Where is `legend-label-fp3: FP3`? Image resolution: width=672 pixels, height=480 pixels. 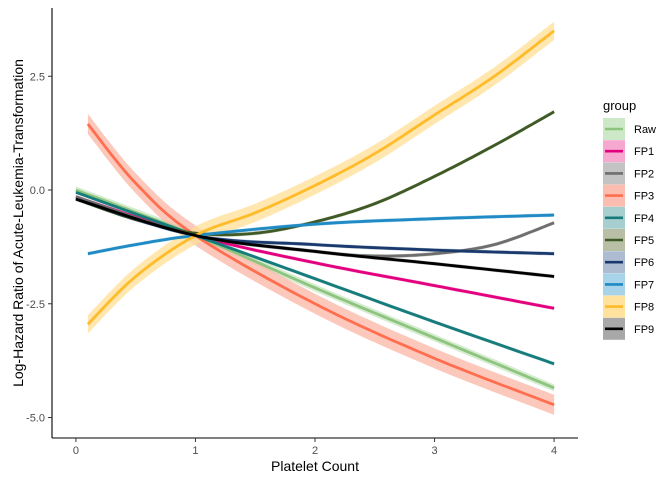
legend-label-fp3: FP3 is located at coordinates (644, 197).